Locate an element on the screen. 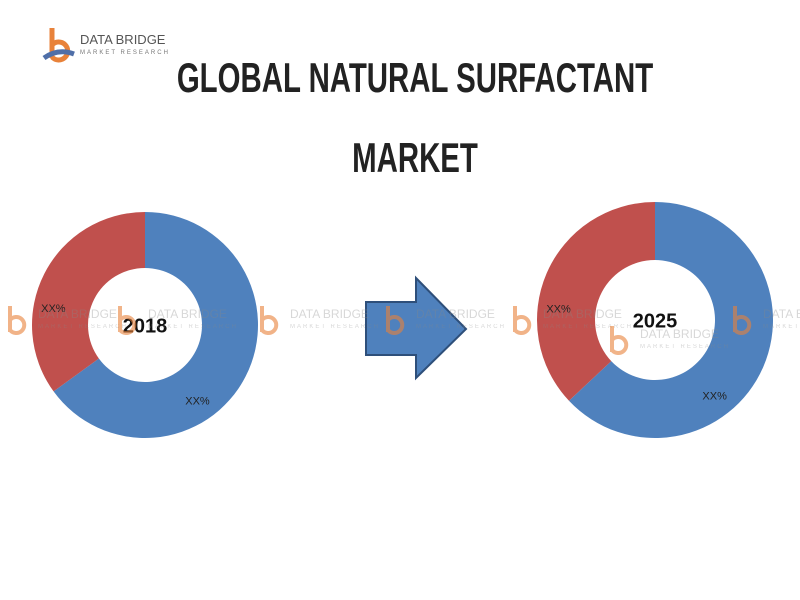  logo-icon is located at coordinates (58, 55).